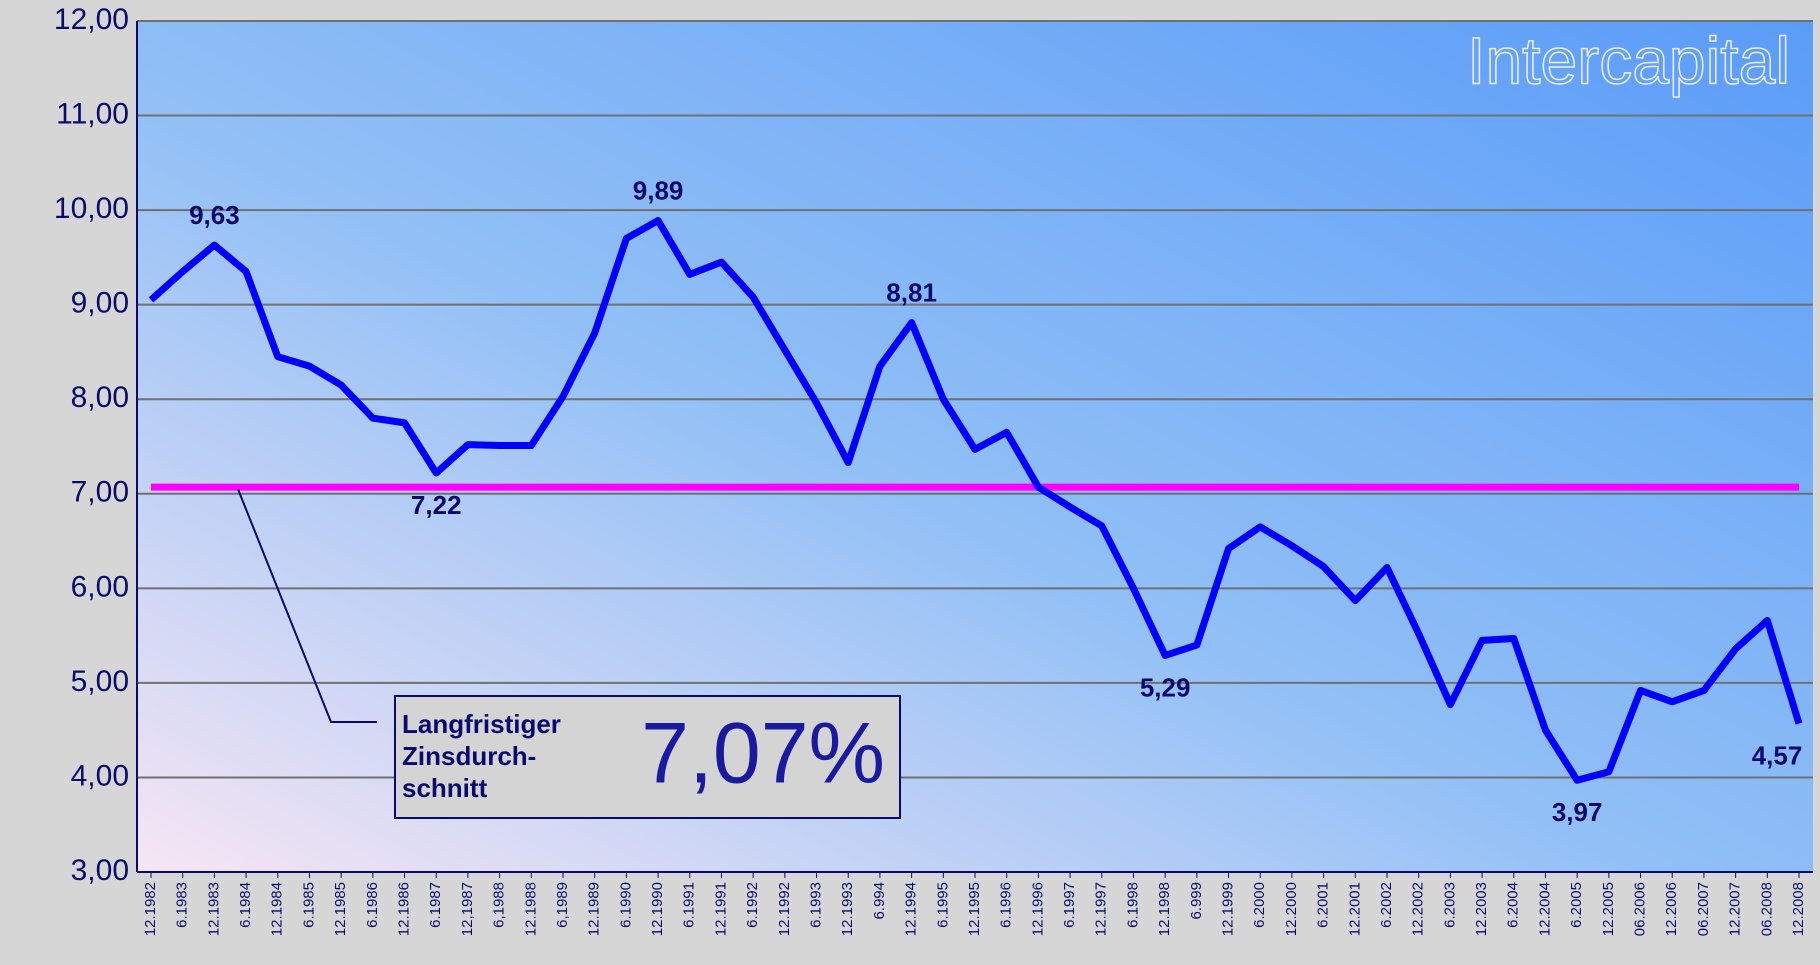  I want to click on y-tick-label: 5,00, so click(100, 681).